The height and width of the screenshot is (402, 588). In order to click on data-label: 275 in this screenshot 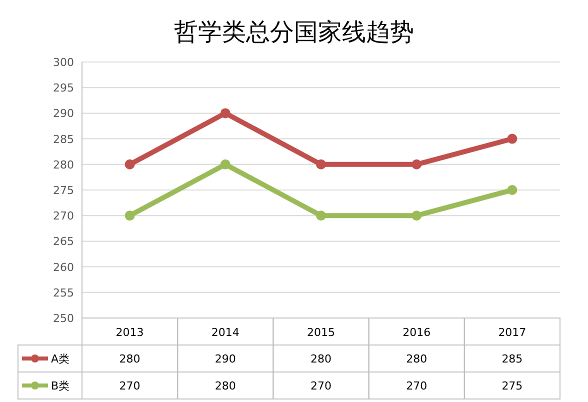, I will do `click(512, 386)`.